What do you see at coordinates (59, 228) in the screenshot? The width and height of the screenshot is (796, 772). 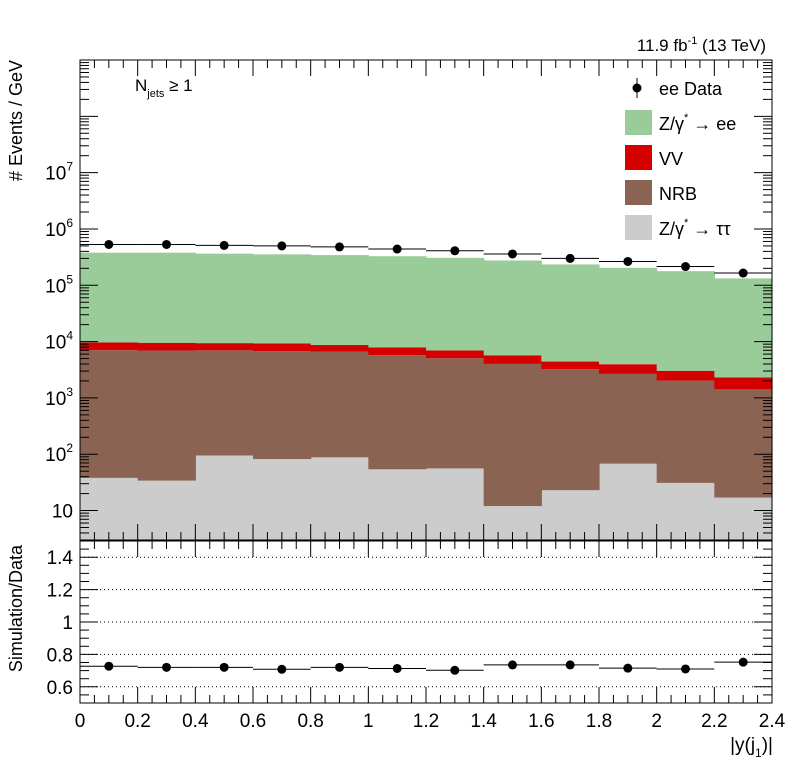 I see `y-tick-label-5: 10⁶` at bounding box center [59, 228].